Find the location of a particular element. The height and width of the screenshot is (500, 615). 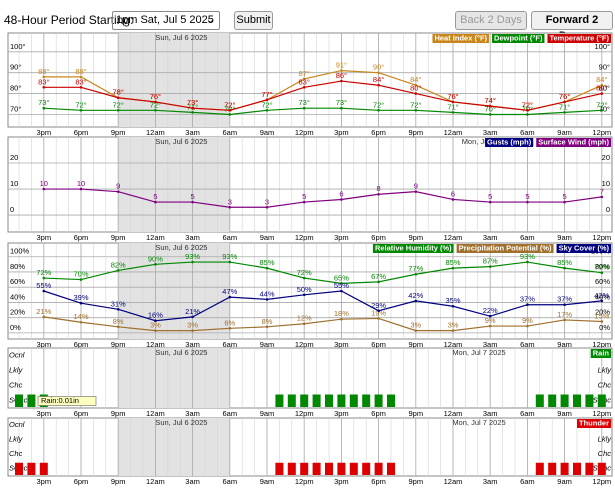

value-label: 10 is located at coordinates (44, 183).